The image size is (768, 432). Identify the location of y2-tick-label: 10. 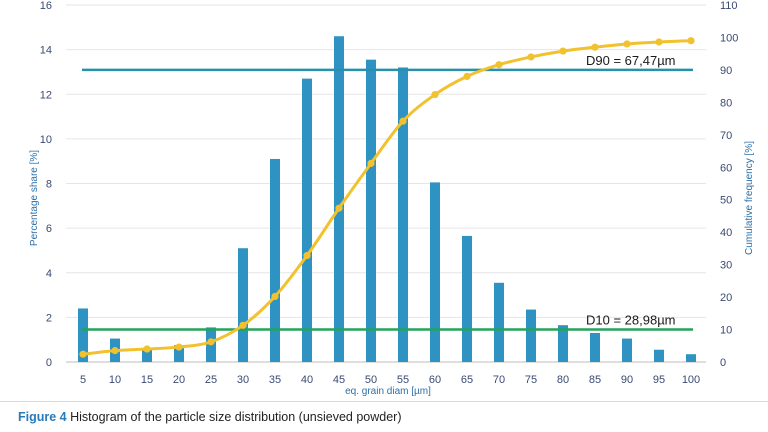
(726, 331).